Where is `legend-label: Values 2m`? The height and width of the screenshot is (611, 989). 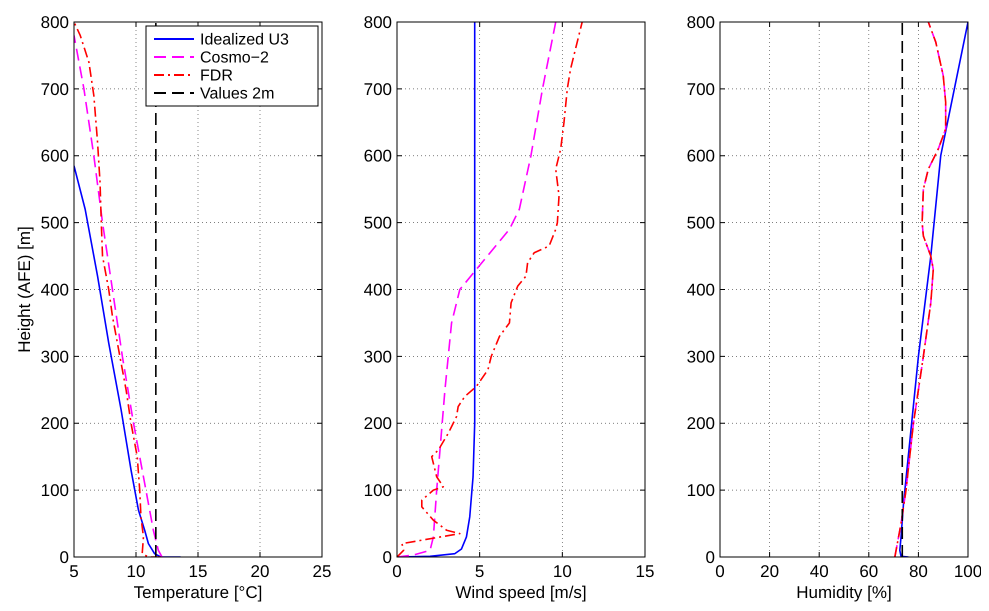
legend-label: Values 2m is located at coordinates (237, 94).